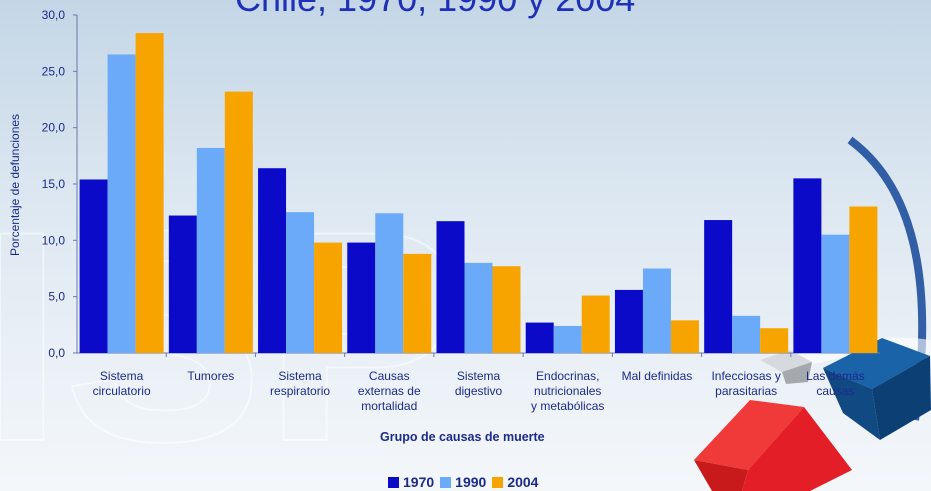 Image resolution: width=931 pixels, height=491 pixels. I want to click on legend-item-1990: 1990, so click(463, 482).